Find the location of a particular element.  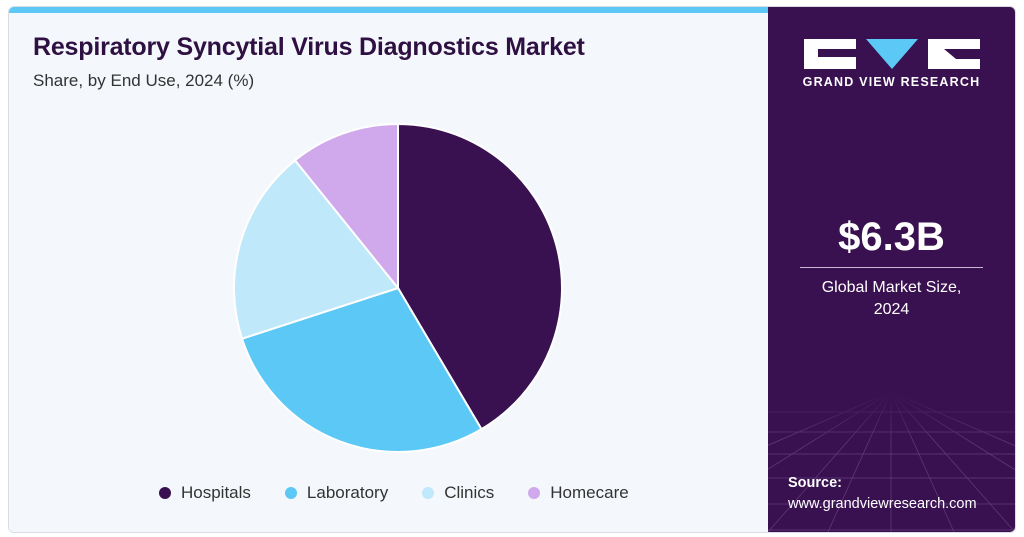

legend-label: Clinics is located at coordinates (469, 492).